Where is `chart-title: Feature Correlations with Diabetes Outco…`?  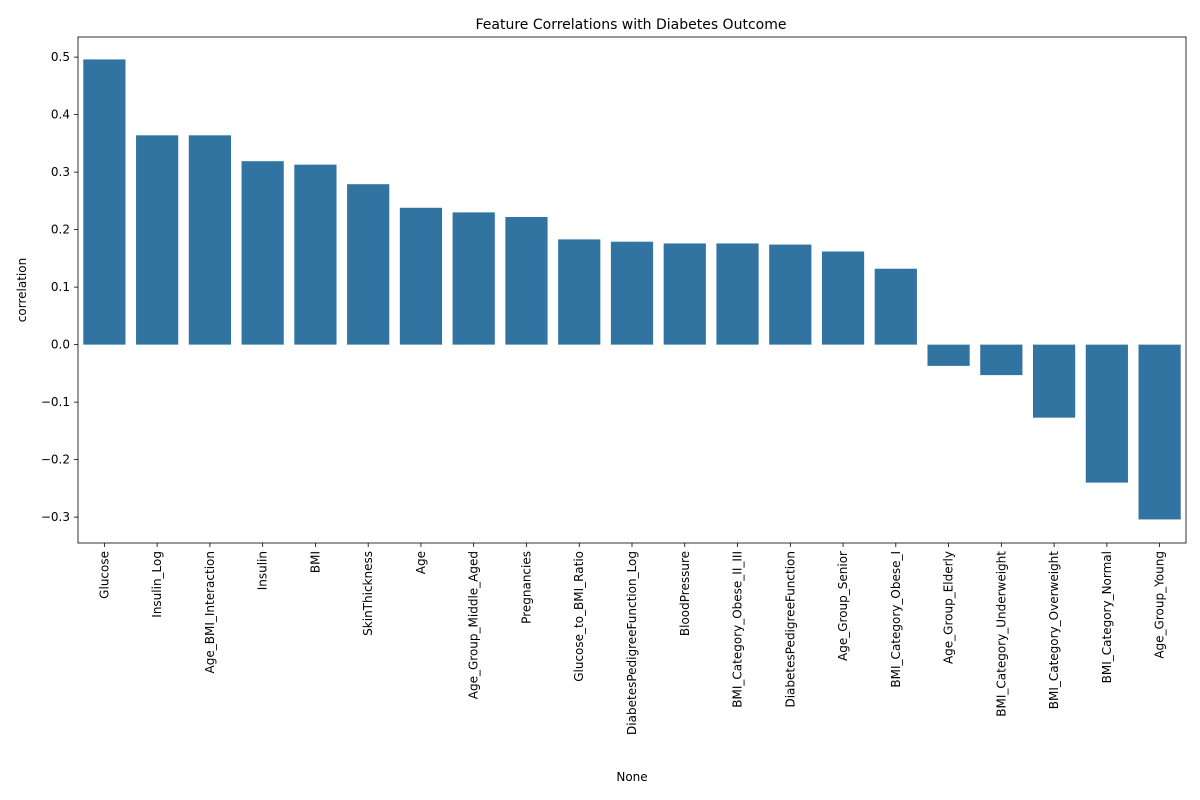 chart-title: Feature Correlations with Diabetes Outco… is located at coordinates (631, 25).